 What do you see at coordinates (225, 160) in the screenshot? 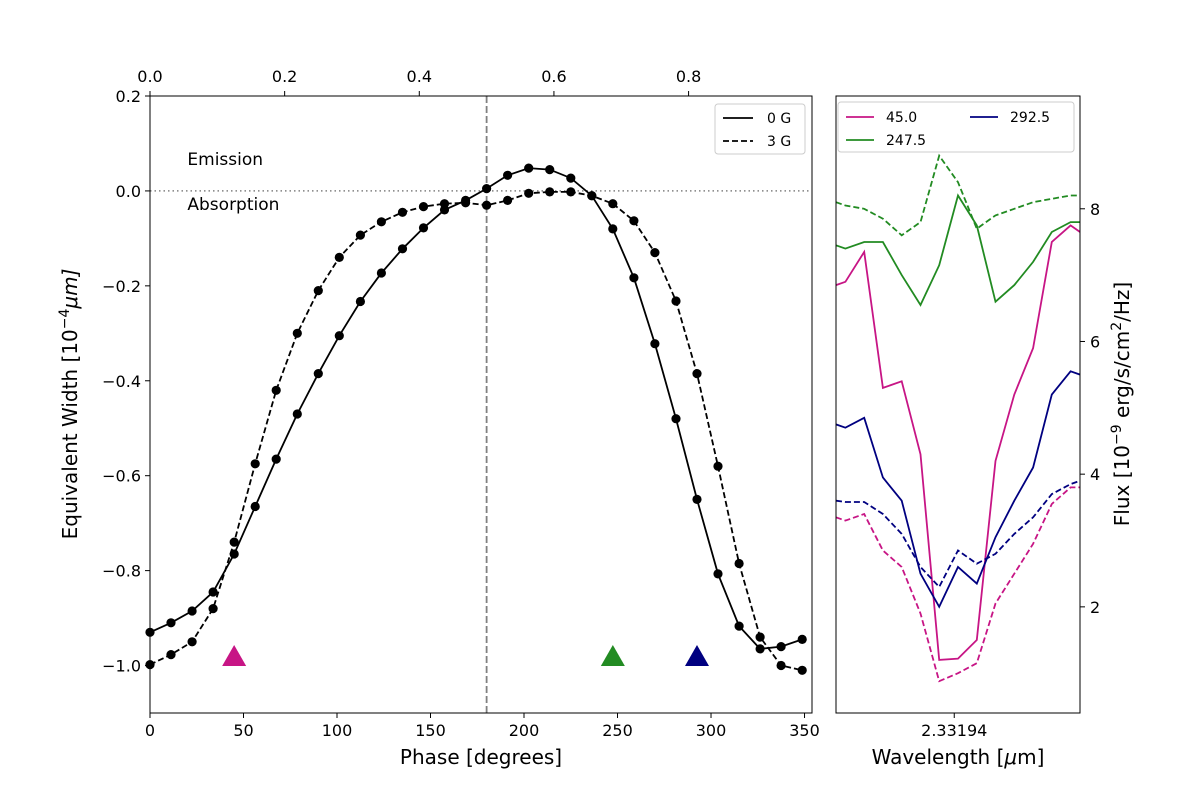
I see `annotation-emission: Emission` at bounding box center [225, 160].